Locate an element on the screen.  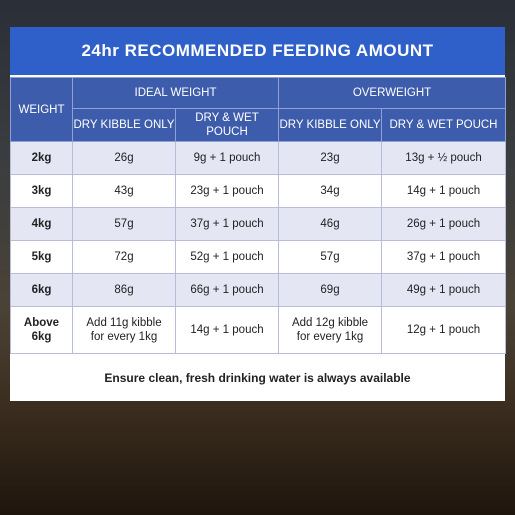
group-header: IDEAL WEIGHT is located at coordinates (175, 93).